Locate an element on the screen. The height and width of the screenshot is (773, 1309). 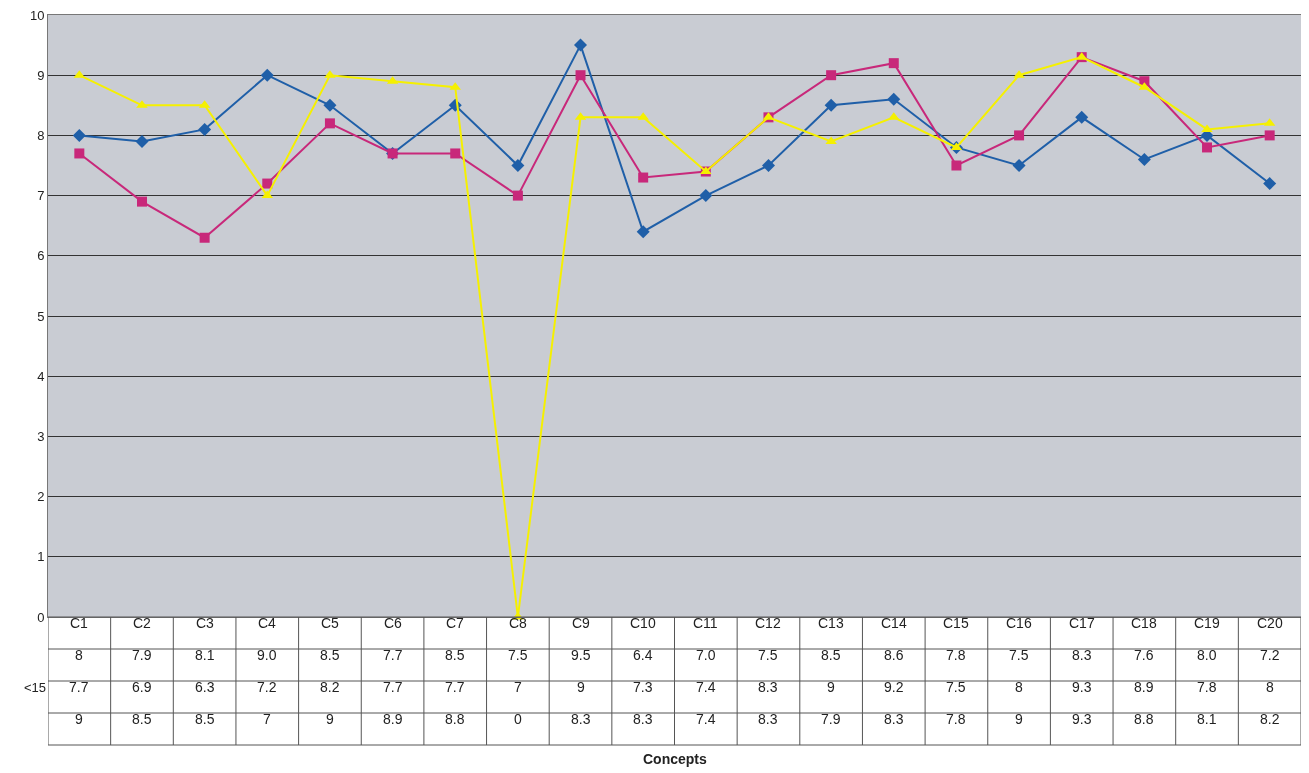
data-label: 0 is located at coordinates (518, 719).